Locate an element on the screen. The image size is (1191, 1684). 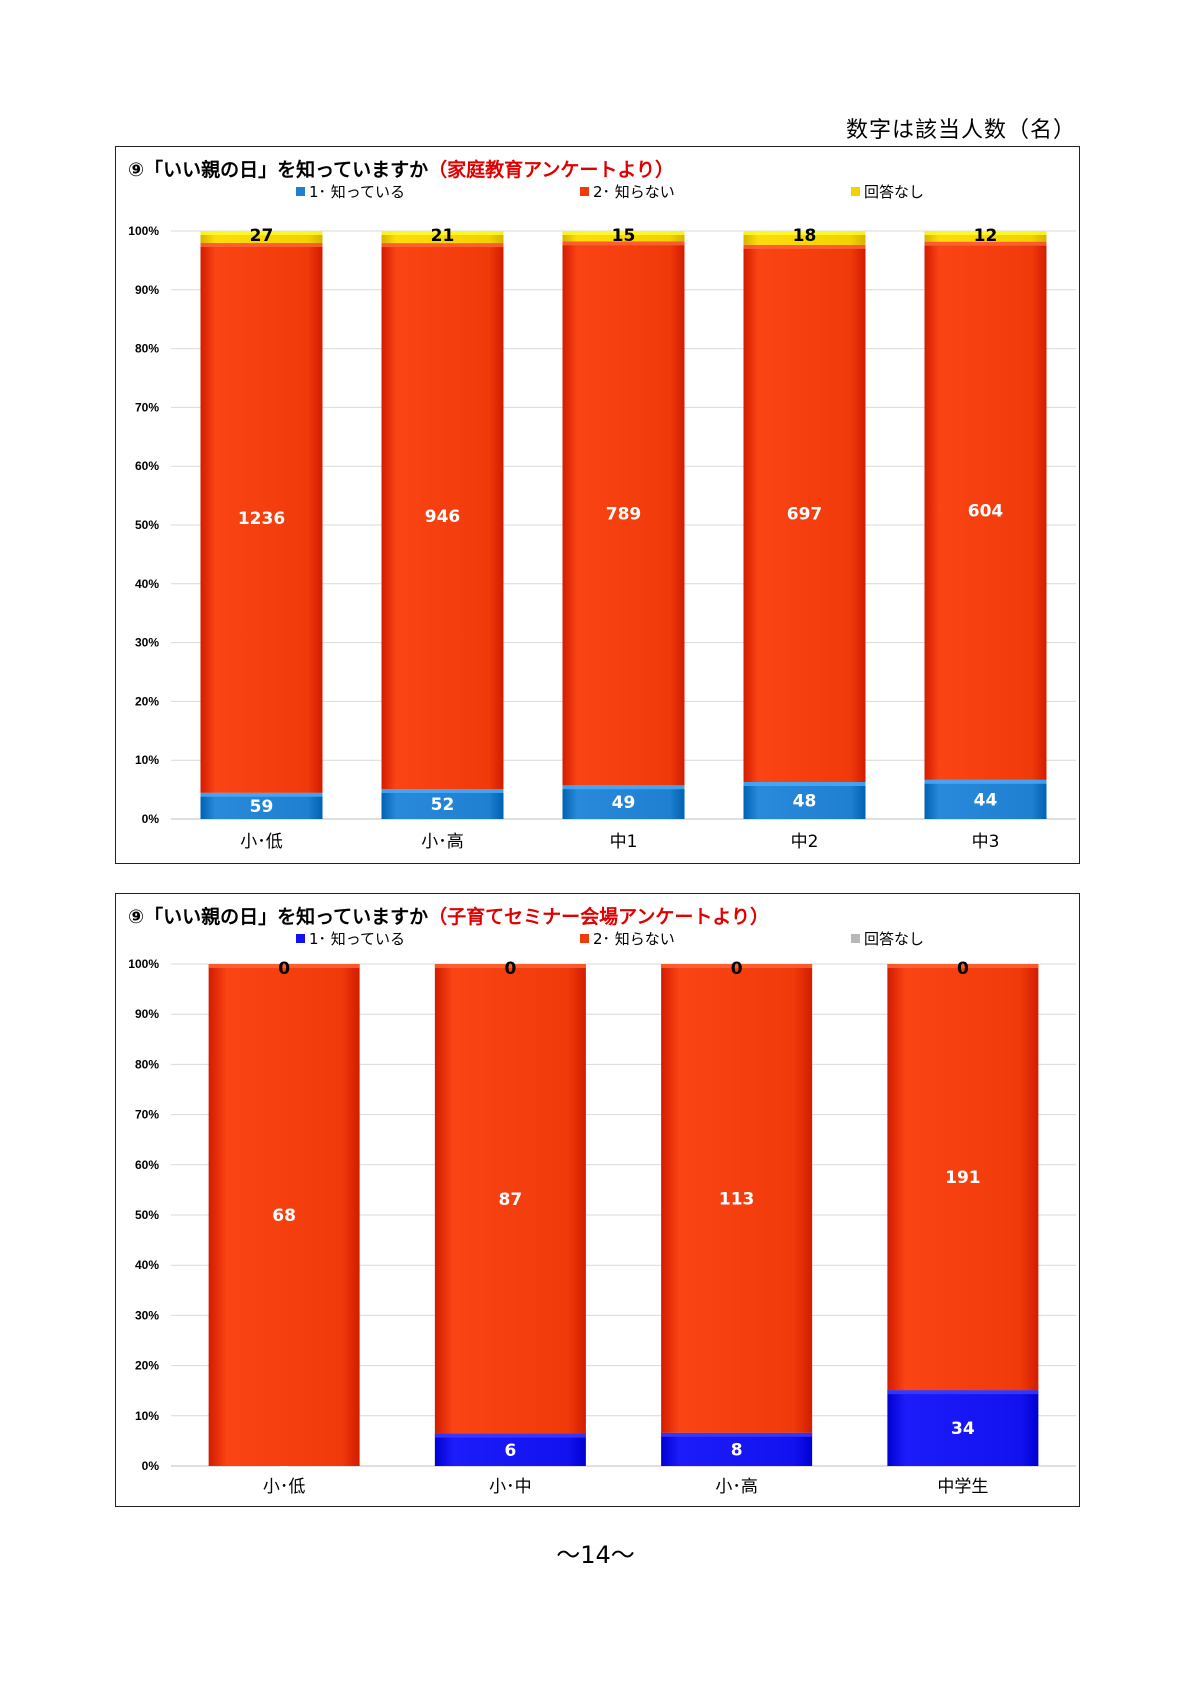
data-label: 12 is located at coordinates (986, 236).